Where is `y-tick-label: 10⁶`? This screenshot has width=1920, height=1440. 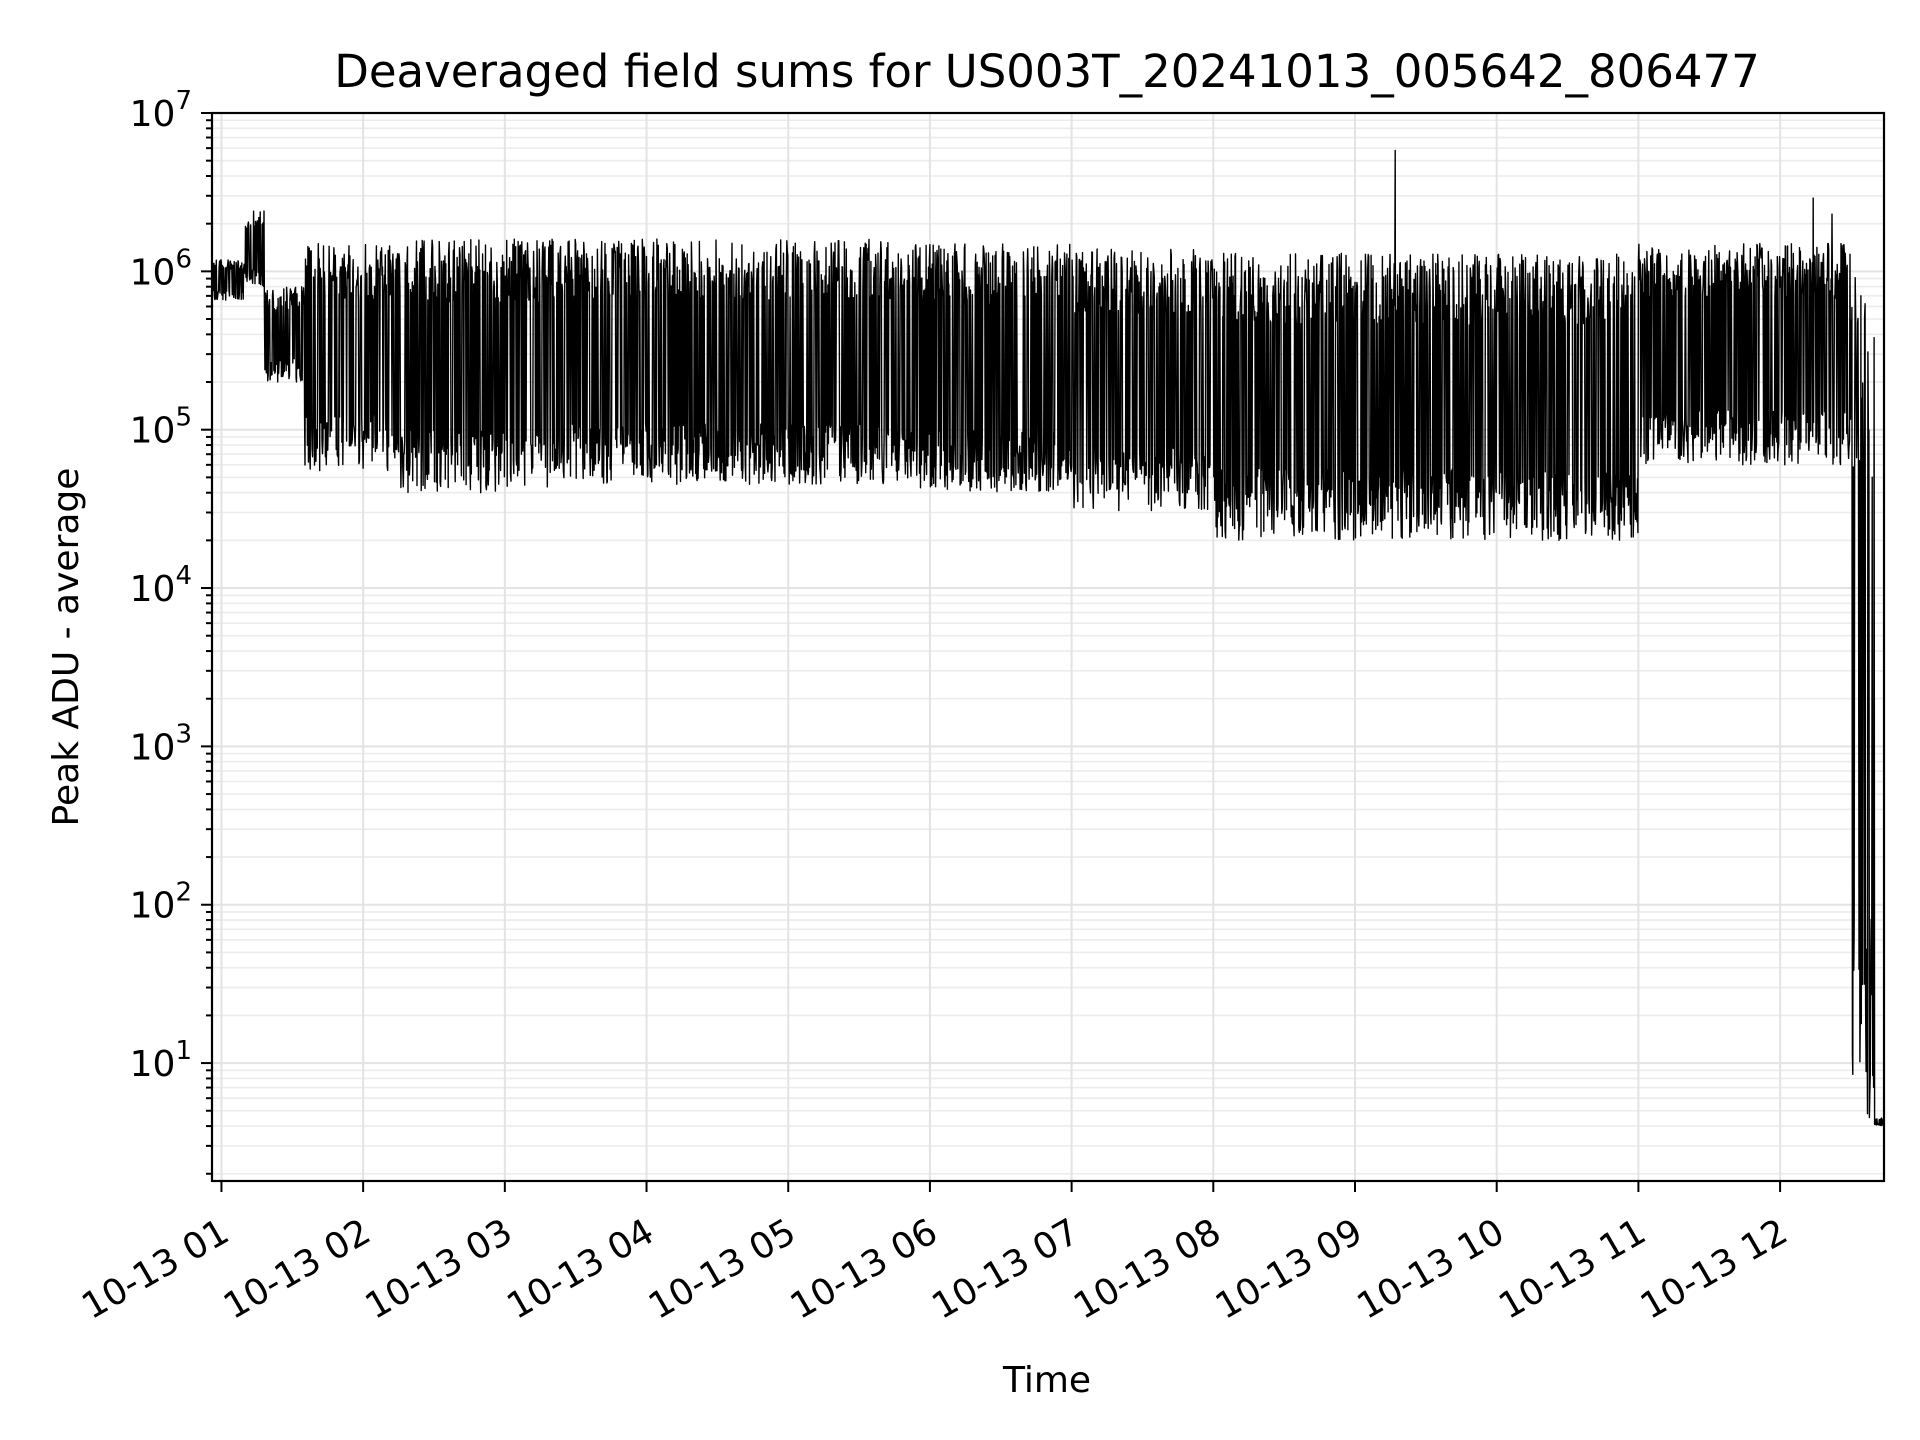
y-tick-label: 10⁶ is located at coordinates (161, 268).